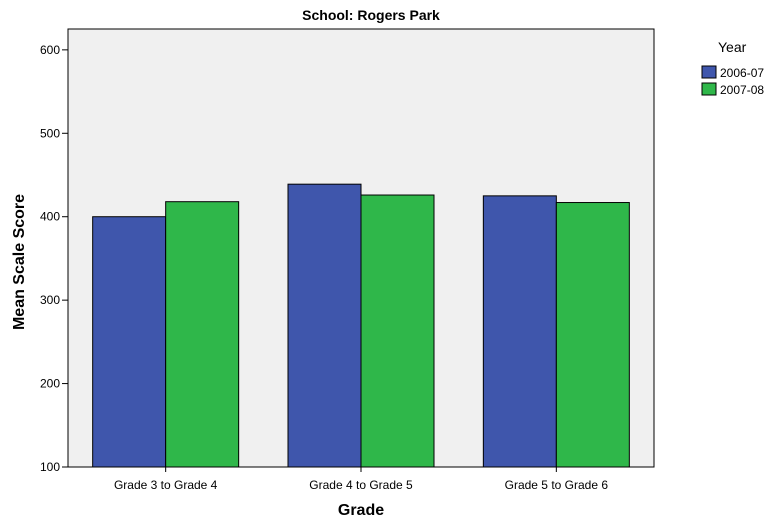 Image resolution: width=778 pixels, height=527 pixels. What do you see at coordinates (50, 133) in the screenshot?
I see `y-tick-label: 500` at bounding box center [50, 133].